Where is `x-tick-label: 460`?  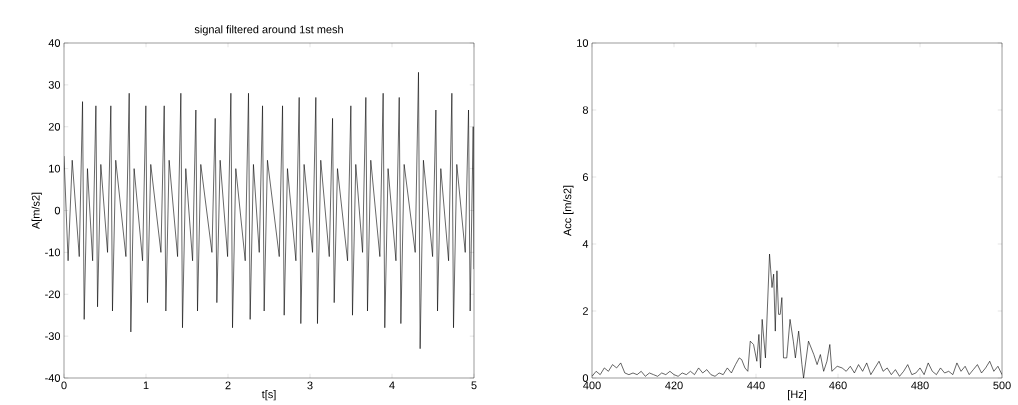
x-tick-label: 460 is located at coordinates (838, 385).